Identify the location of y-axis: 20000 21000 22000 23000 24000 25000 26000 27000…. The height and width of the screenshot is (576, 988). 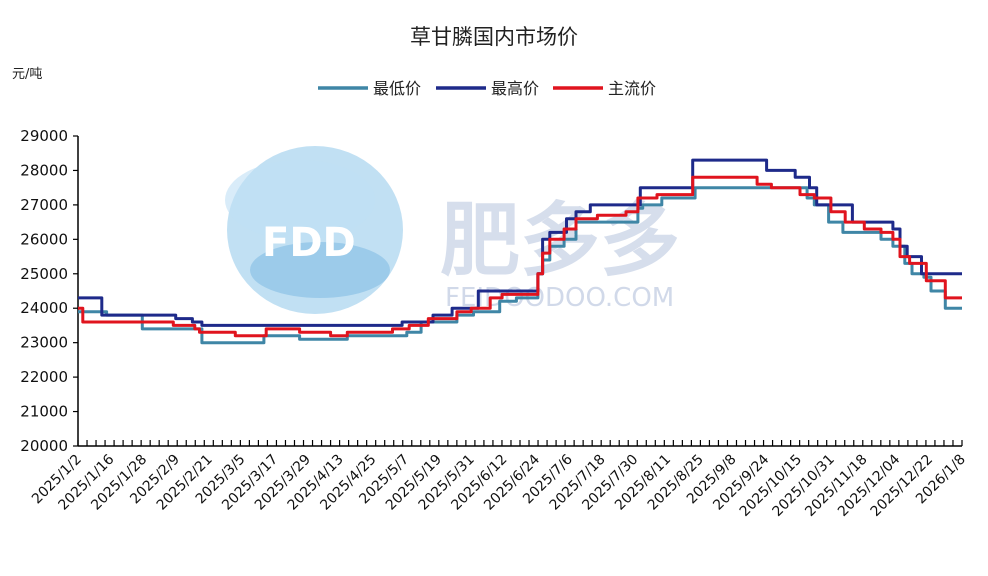
(49, 291).